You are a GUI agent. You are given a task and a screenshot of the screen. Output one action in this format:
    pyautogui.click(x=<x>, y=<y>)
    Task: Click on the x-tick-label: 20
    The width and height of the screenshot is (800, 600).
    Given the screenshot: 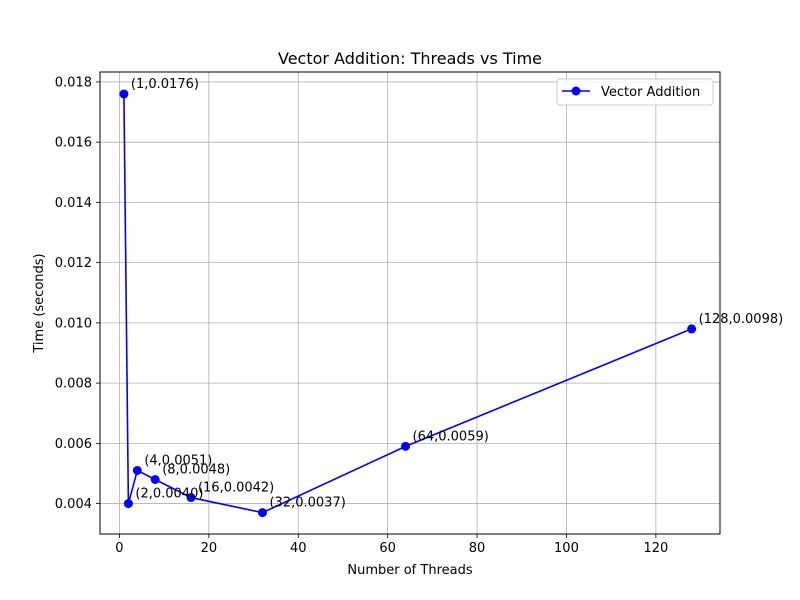 What is the action you would take?
    pyautogui.click(x=209, y=548)
    